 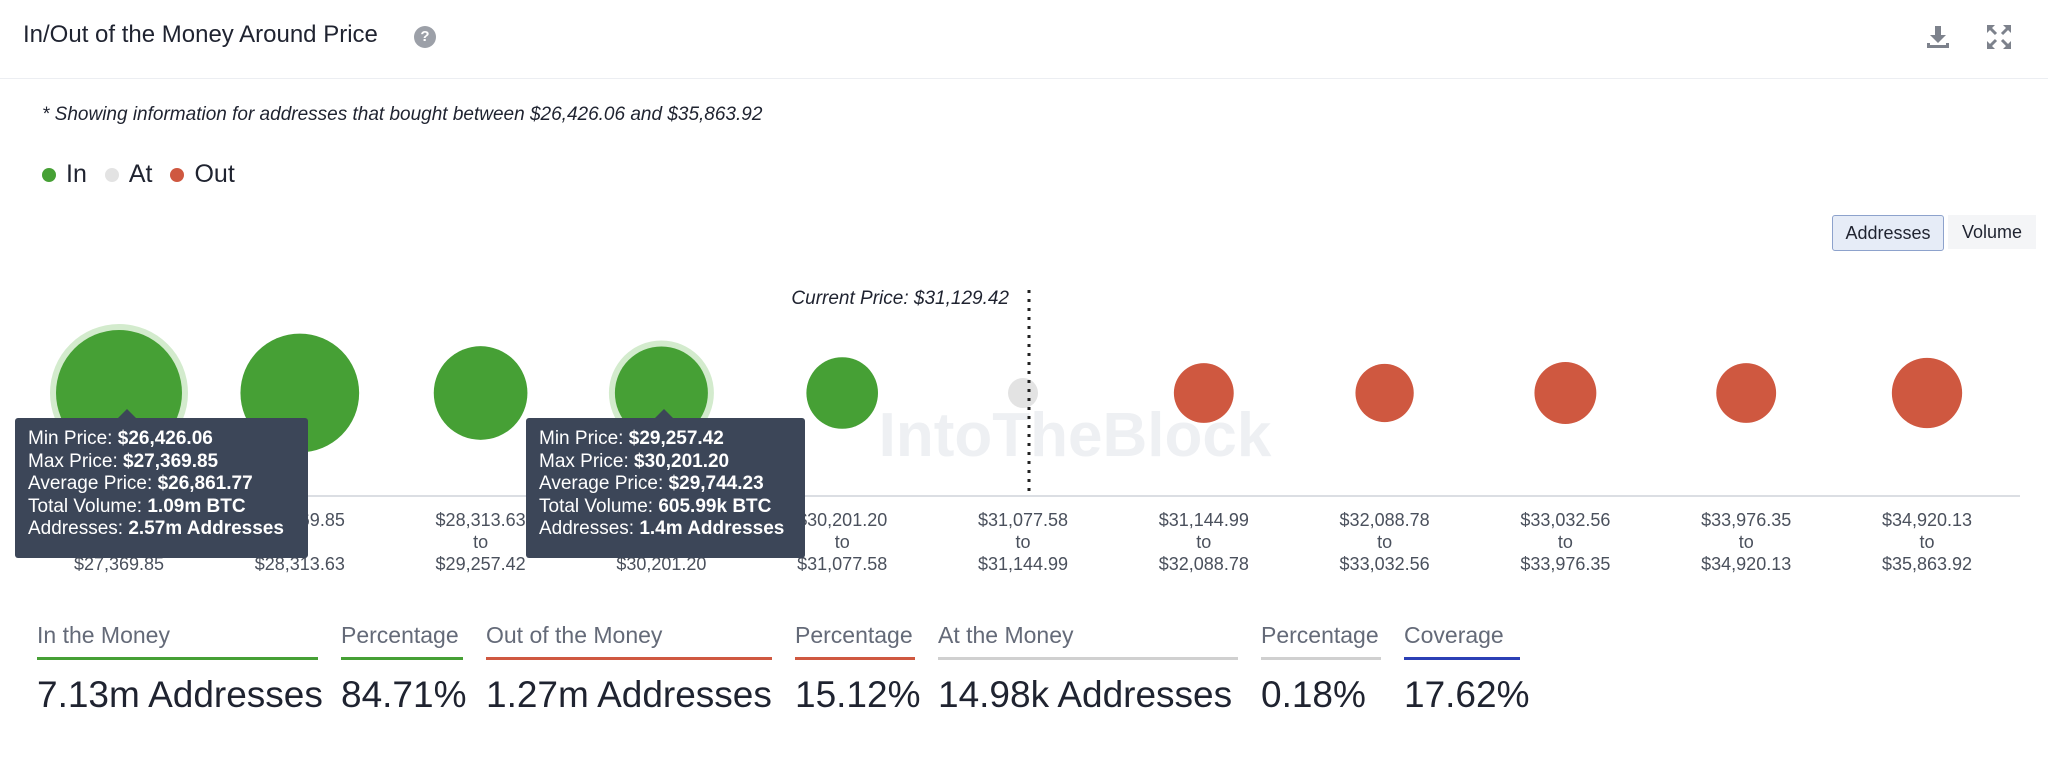 I want to click on legend-label-at: At, so click(x=140, y=174).